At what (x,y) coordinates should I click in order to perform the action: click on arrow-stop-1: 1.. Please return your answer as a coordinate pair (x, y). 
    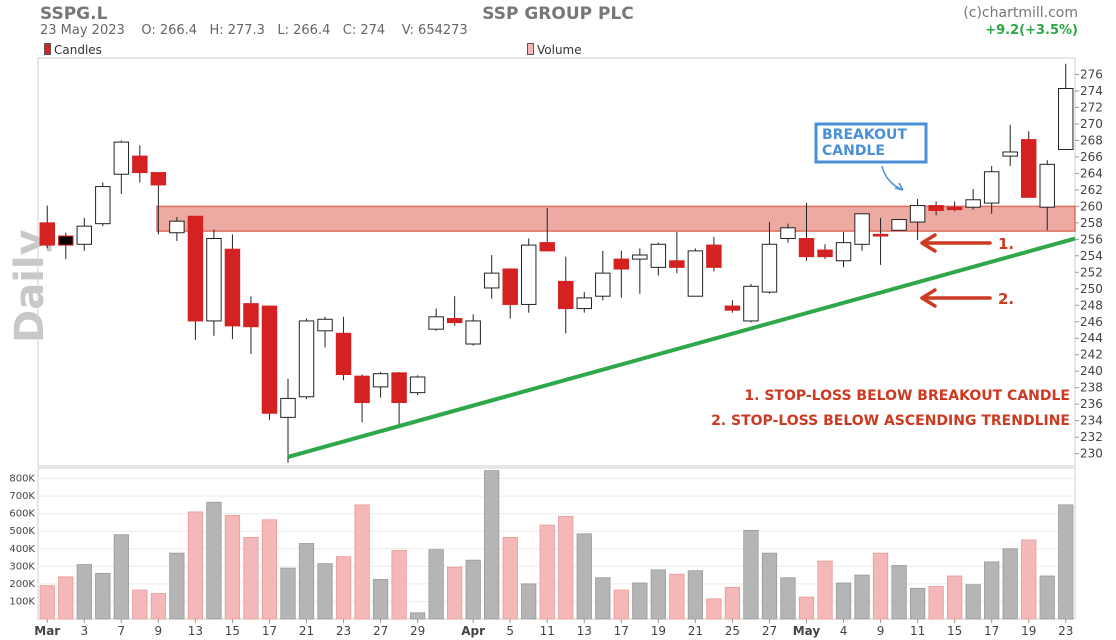
    Looking at the image, I should click on (967, 243).